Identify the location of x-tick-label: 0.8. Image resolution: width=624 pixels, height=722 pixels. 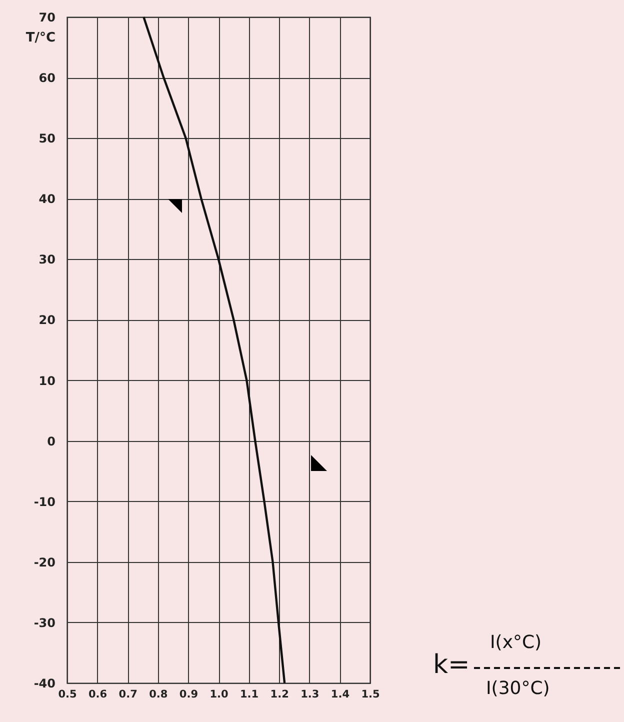
(158, 694).